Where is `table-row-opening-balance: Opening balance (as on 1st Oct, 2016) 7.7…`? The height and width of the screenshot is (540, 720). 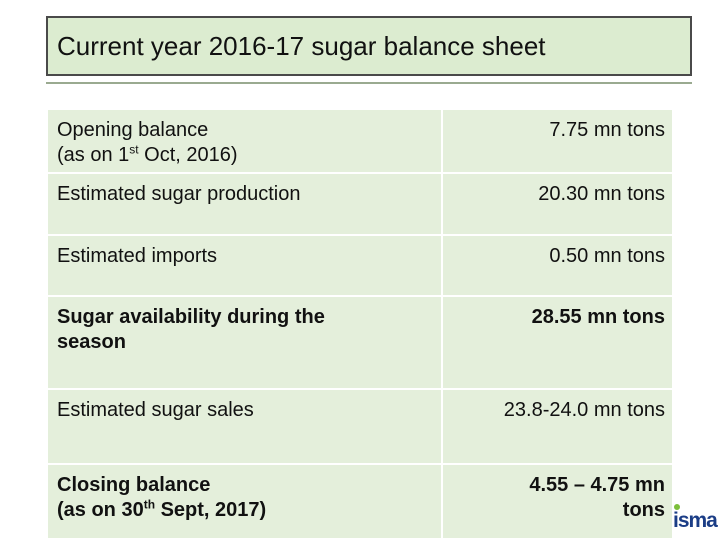 table-row-opening-balance: Opening balance (as on 1st Oct, 2016) 7.7… is located at coordinates (360, 141).